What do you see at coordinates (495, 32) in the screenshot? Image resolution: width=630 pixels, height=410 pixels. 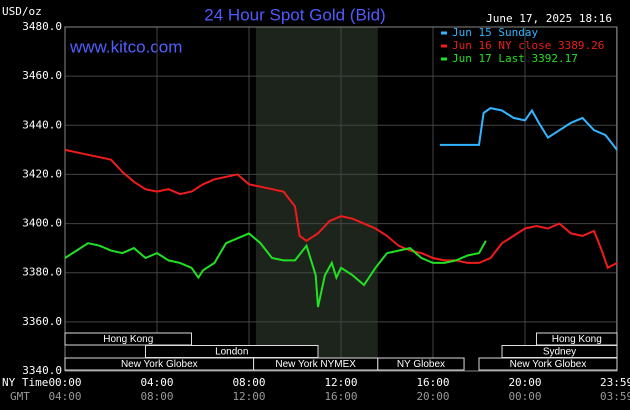 I see `legend-label: Jun 15 Sunday` at bounding box center [495, 32].